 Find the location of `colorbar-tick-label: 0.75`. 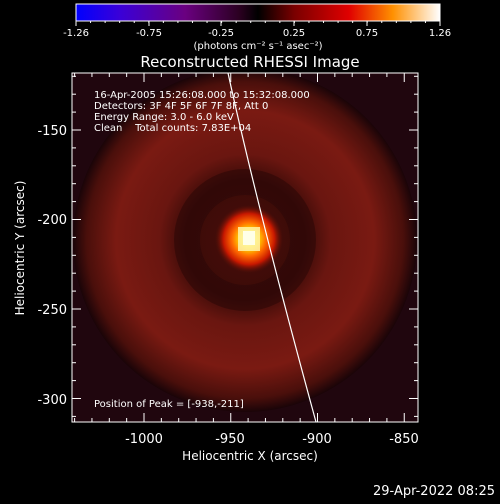

colorbar-tick-label: 0.75 is located at coordinates (367, 33).